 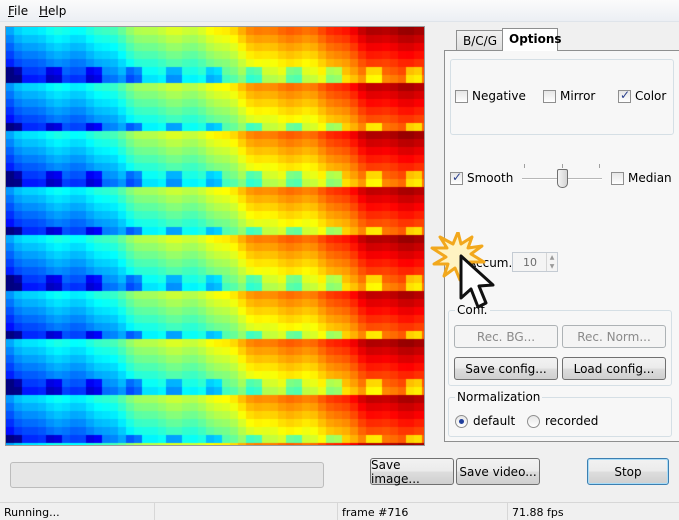 What do you see at coordinates (423, 511) in the screenshot?
I see `status-frame: frame #716` at bounding box center [423, 511].